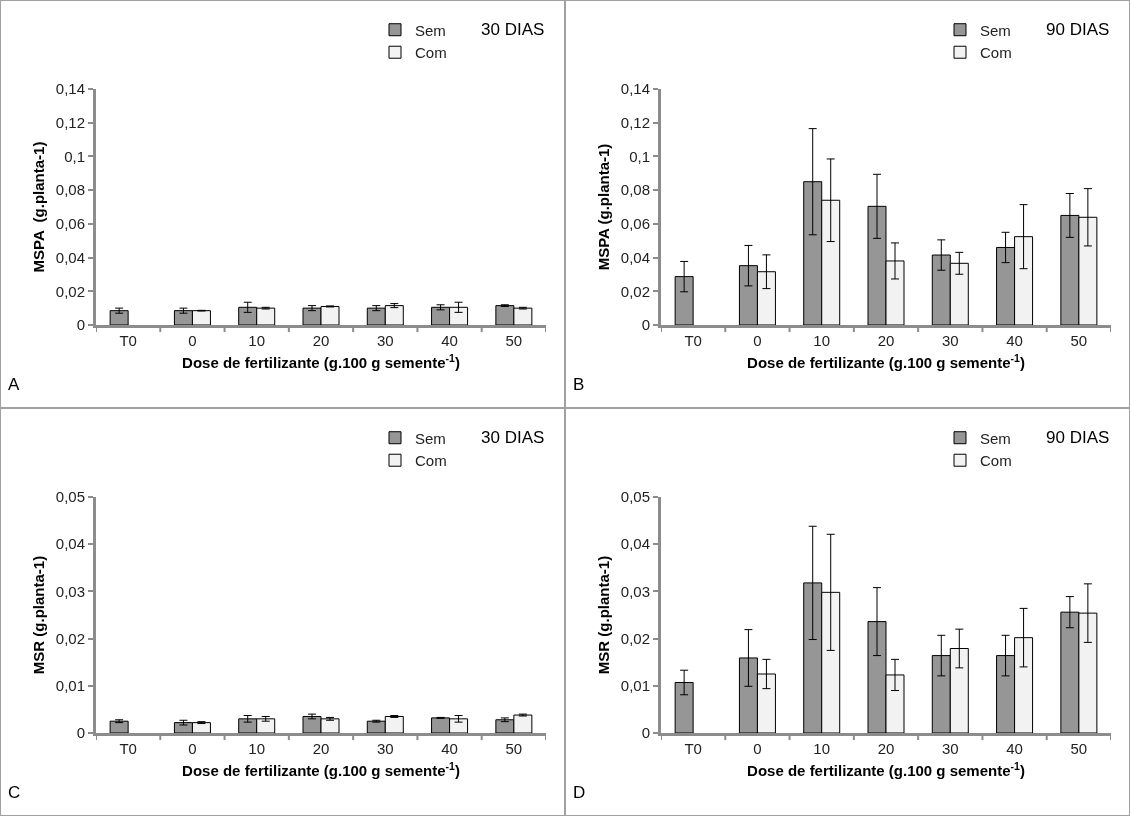 This screenshot has width=1130, height=816. What do you see at coordinates (579, 384) in the screenshot?
I see `text: B` at bounding box center [579, 384].